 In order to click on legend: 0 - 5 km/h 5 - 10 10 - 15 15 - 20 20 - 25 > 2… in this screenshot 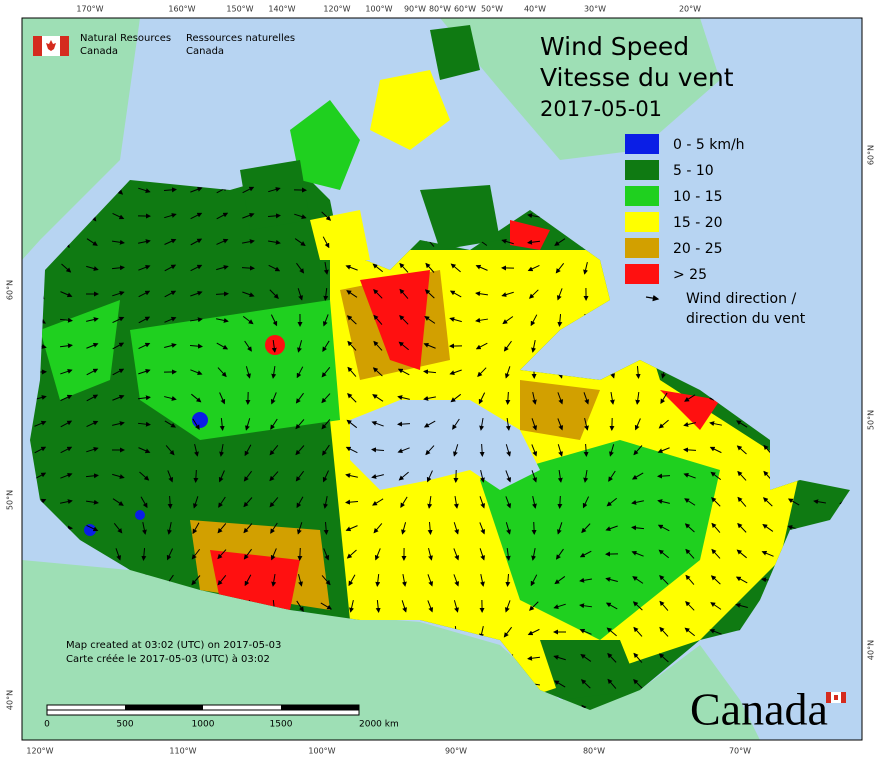, I will do `click(715, 230)`.